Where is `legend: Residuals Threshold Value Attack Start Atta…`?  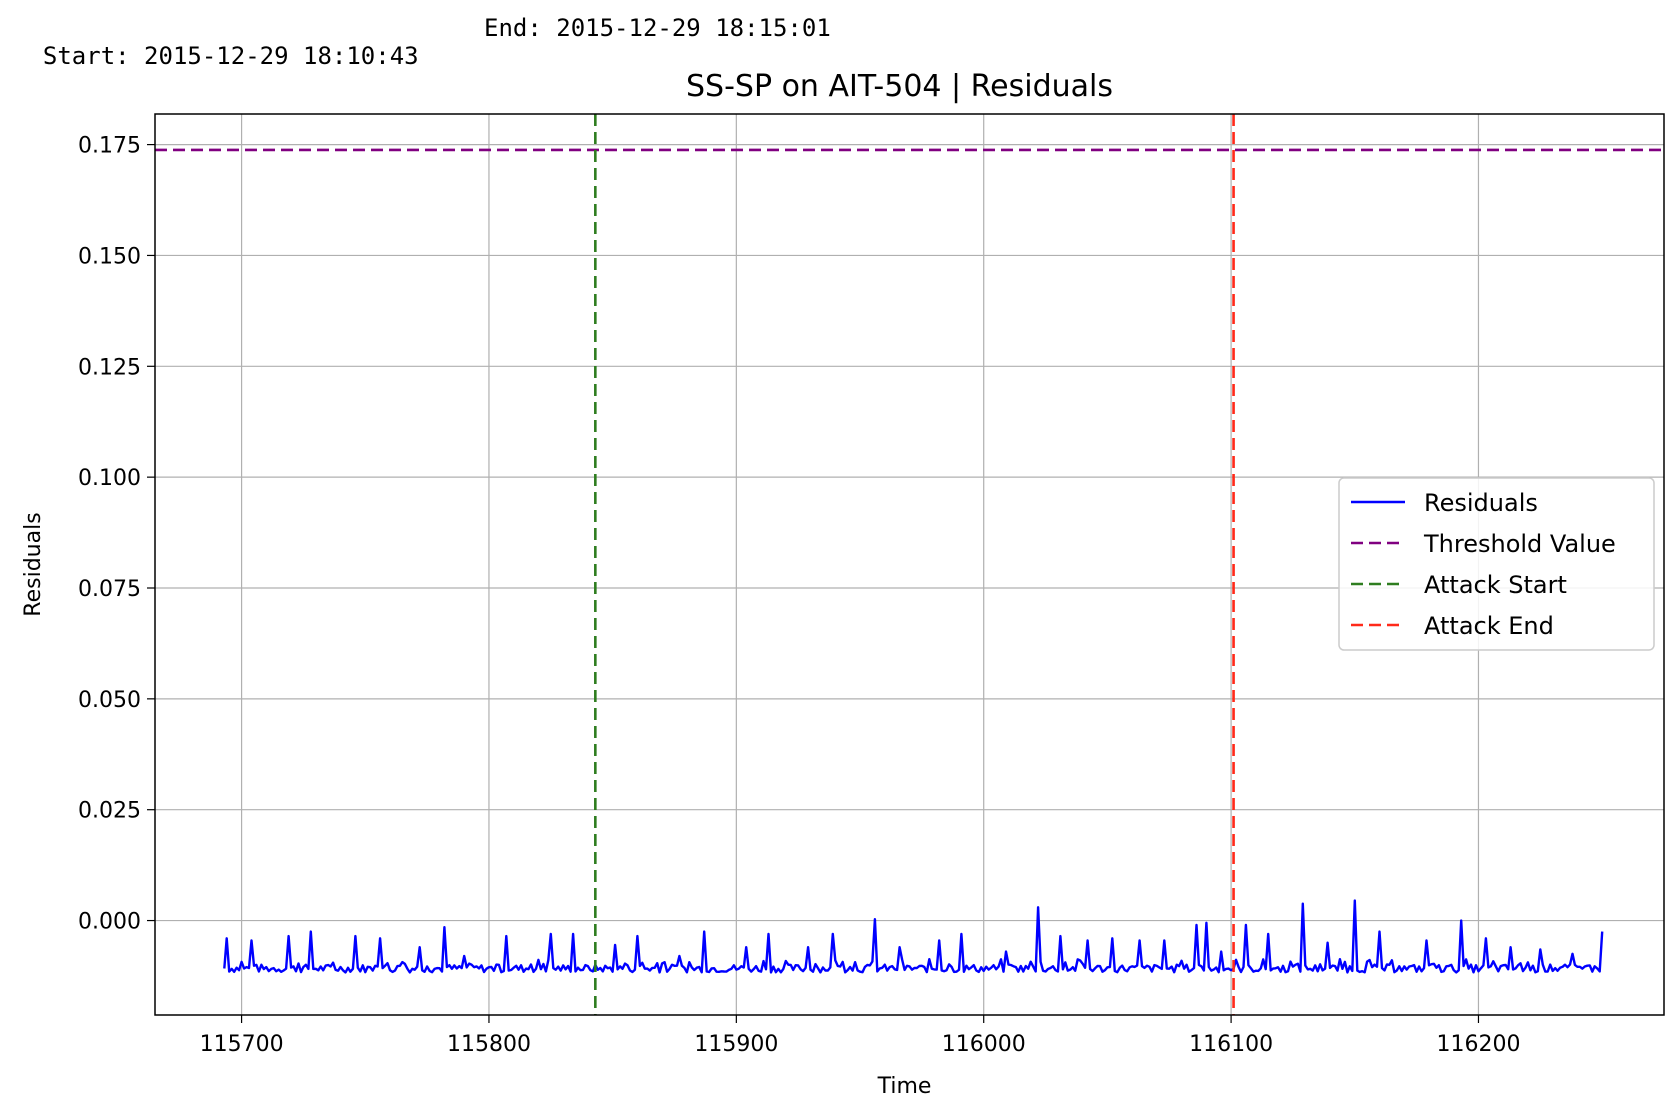 legend: Residuals Threshold Value Attack Start Atta… is located at coordinates (1496, 564).